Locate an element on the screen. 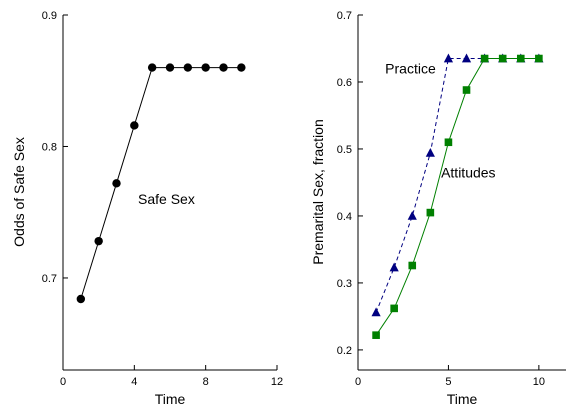 The width and height of the screenshot is (569, 408). annotation-safe-sex: Safe Sex is located at coordinates (166, 199).